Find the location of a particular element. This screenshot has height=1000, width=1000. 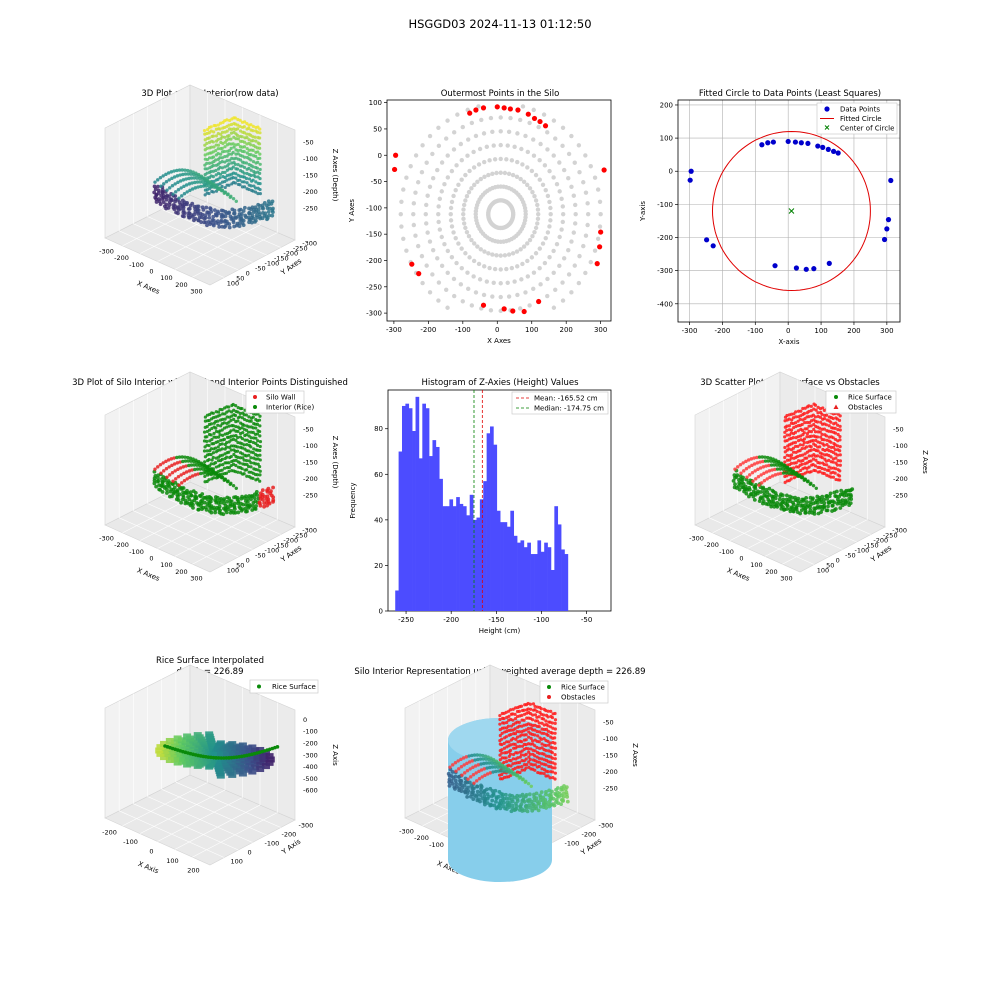

p1-xtick-label: 100 is located at coordinates (166, 278).